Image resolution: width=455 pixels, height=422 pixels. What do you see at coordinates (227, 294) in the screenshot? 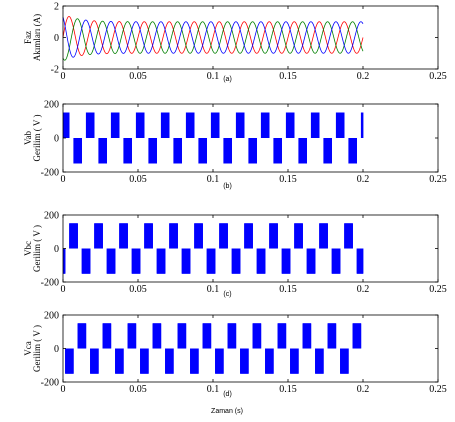
I see `subplot-caption: (c)` at bounding box center [227, 294].